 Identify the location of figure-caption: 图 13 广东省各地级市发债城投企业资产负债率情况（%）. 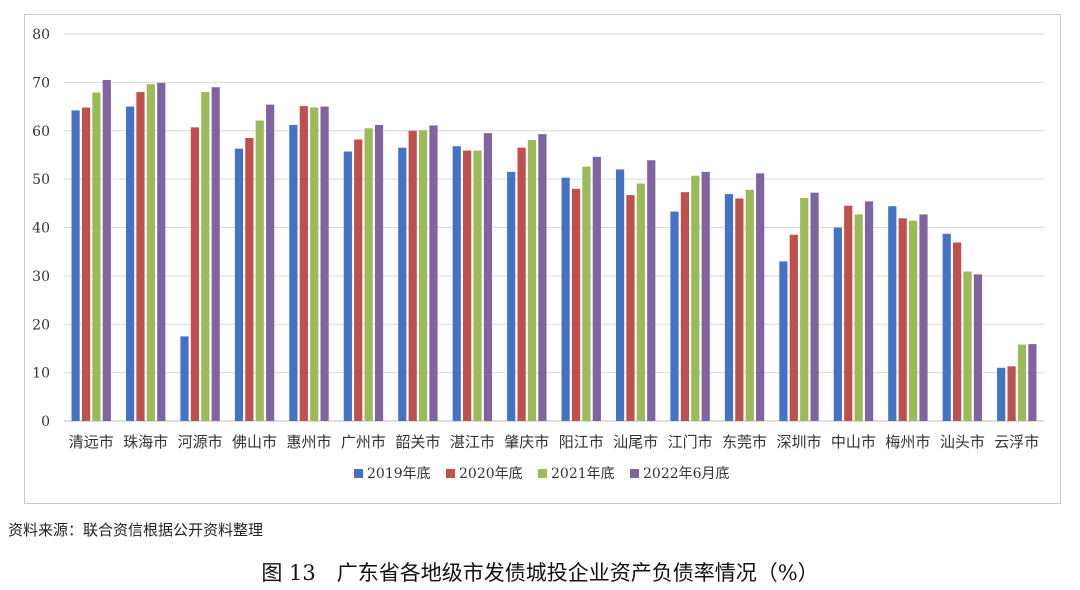
(540, 573).